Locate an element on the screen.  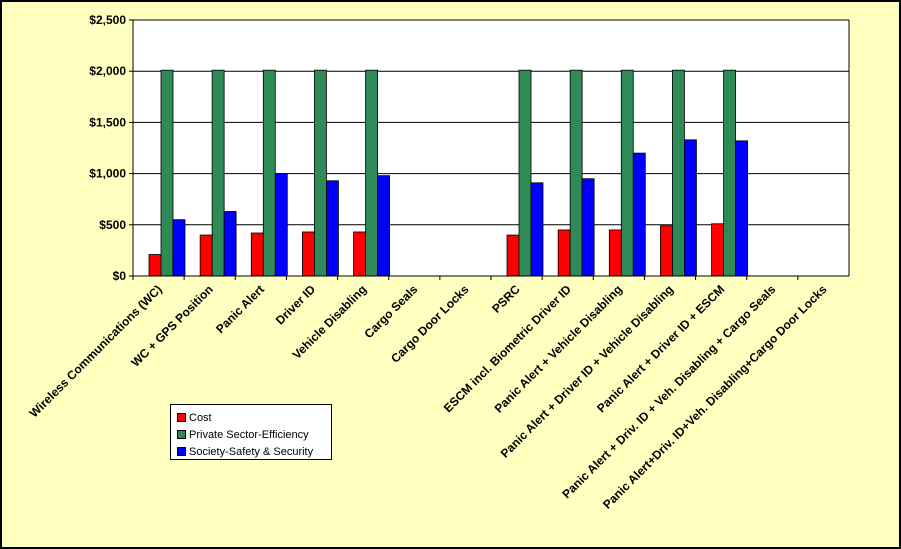
legend-swatch-efficiency is located at coordinates (181, 434).